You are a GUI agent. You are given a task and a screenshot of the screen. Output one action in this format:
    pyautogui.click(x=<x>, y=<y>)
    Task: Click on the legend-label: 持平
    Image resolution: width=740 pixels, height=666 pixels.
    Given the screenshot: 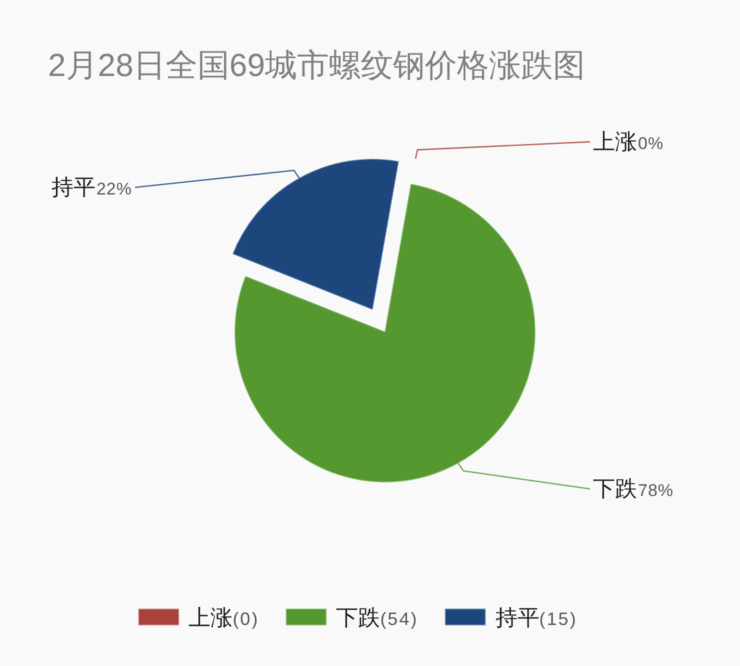 What is the action you would take?
    pyautogui.click(x=517, y=617)
    